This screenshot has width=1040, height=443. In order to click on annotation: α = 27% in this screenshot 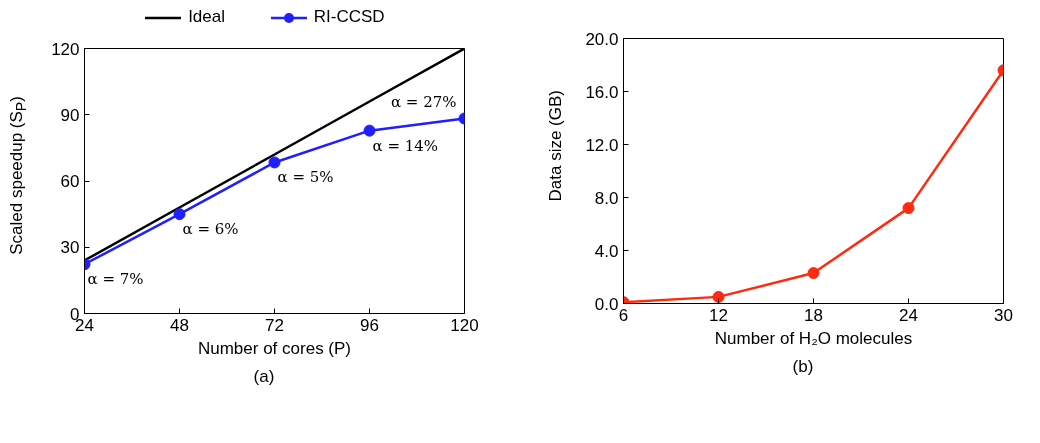, I will do `click(423, 101)`.